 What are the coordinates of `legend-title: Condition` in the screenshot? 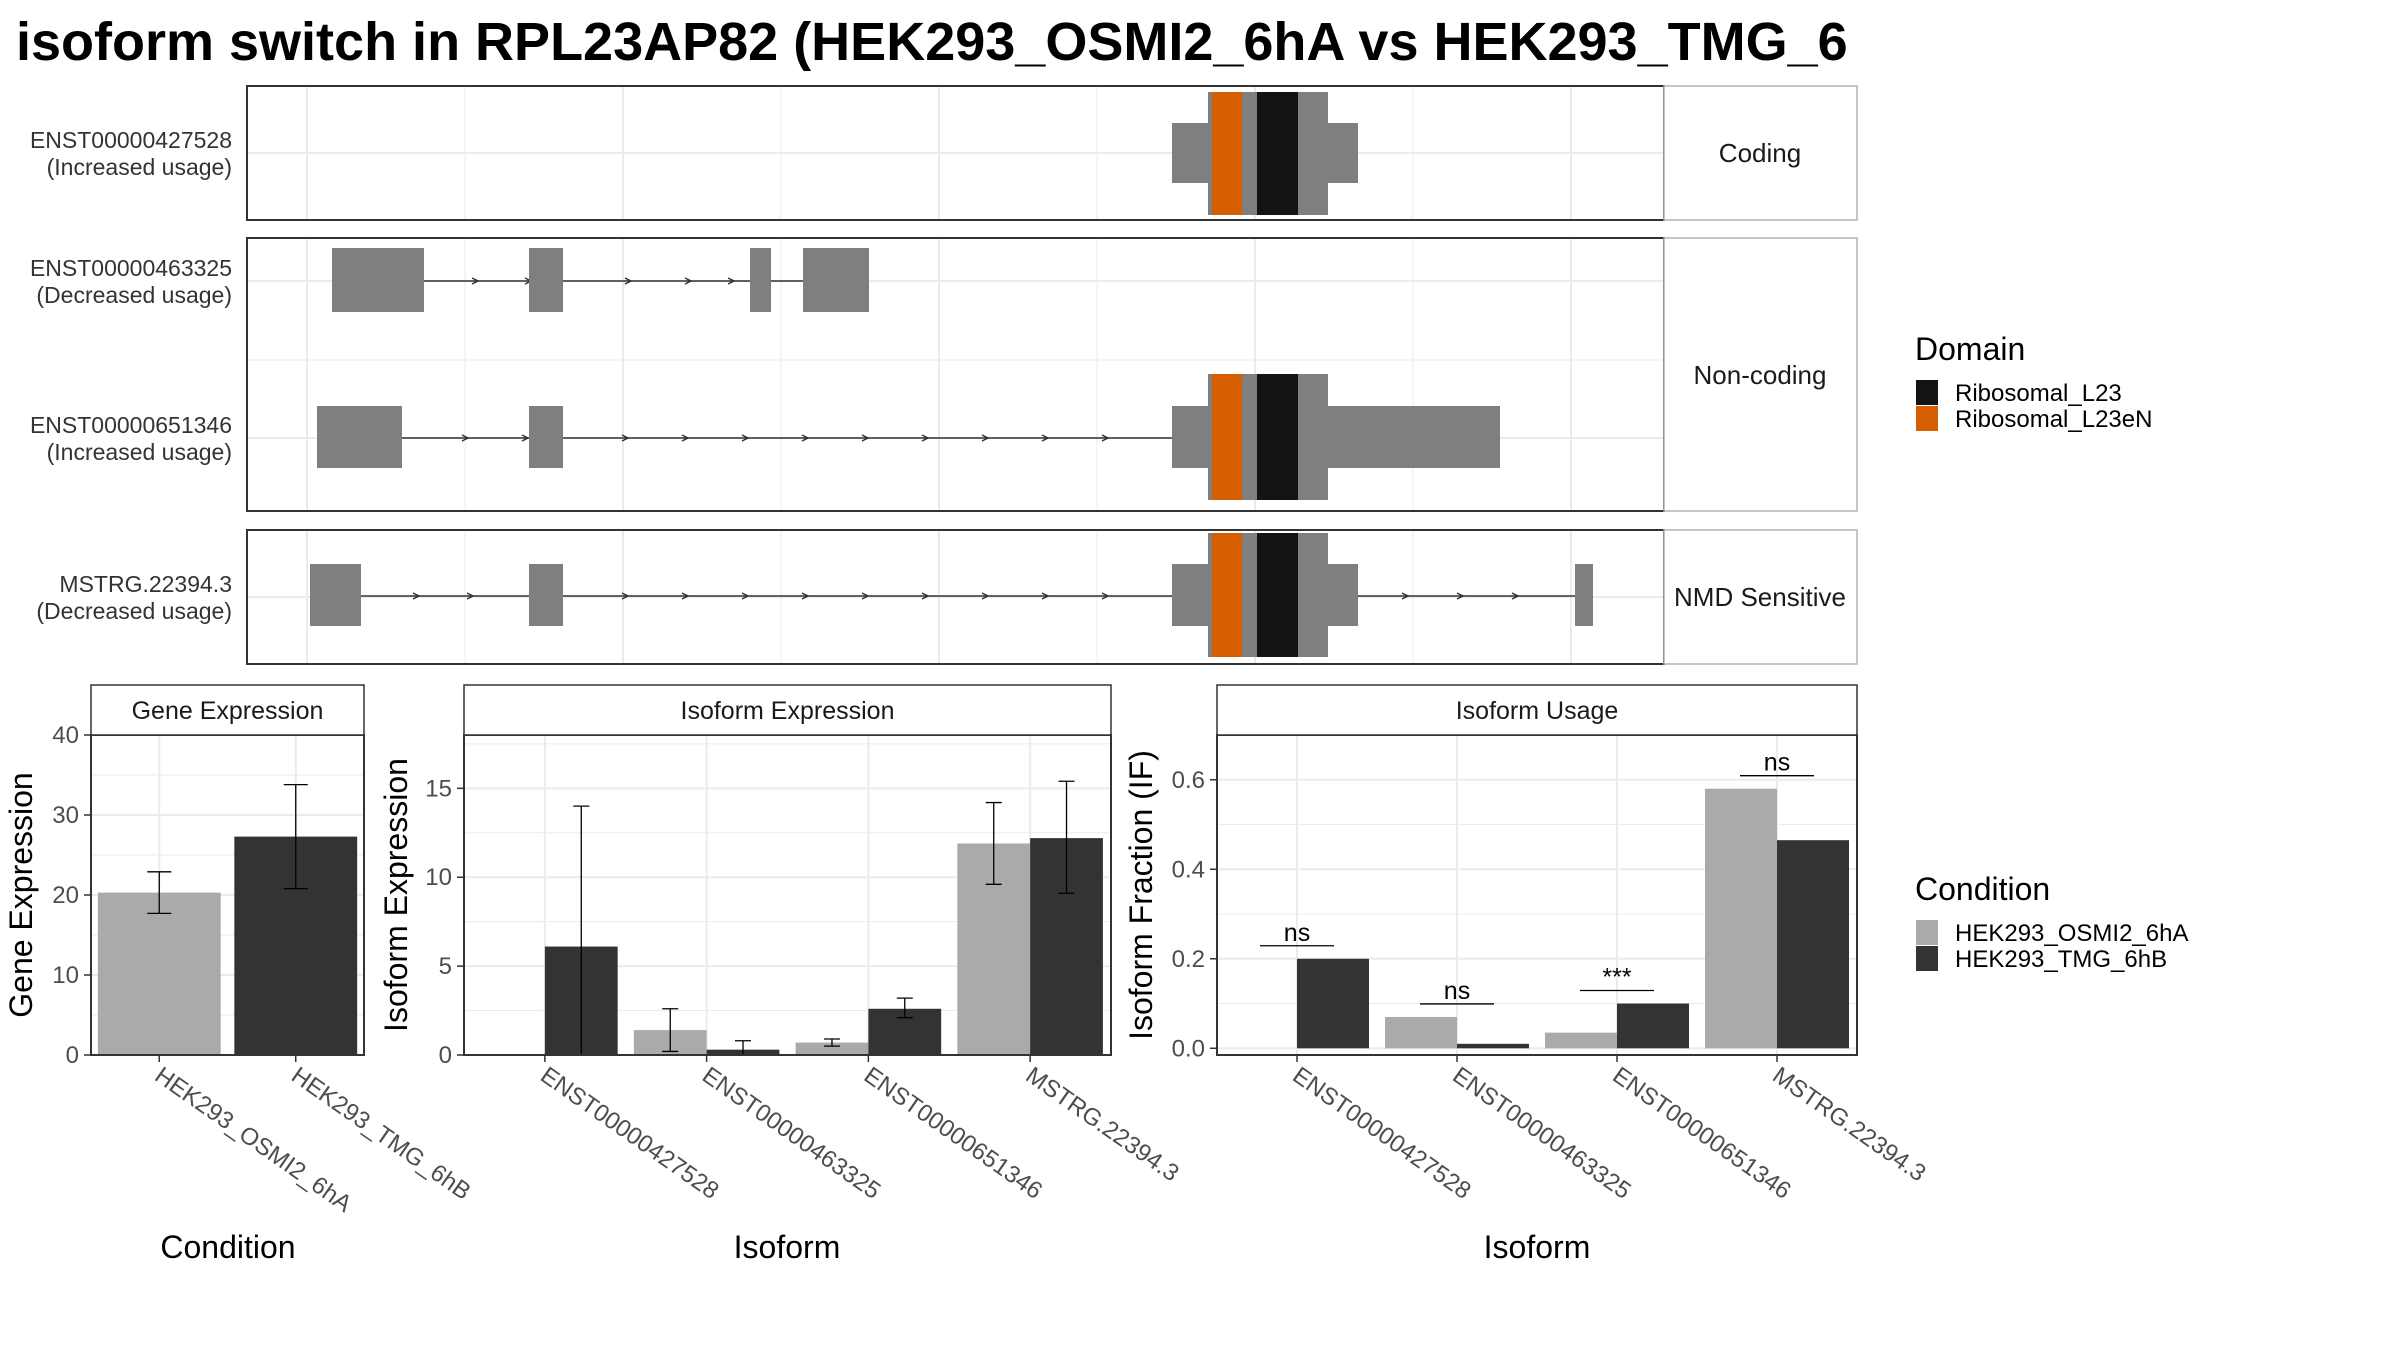 It's located at (1982, 889).